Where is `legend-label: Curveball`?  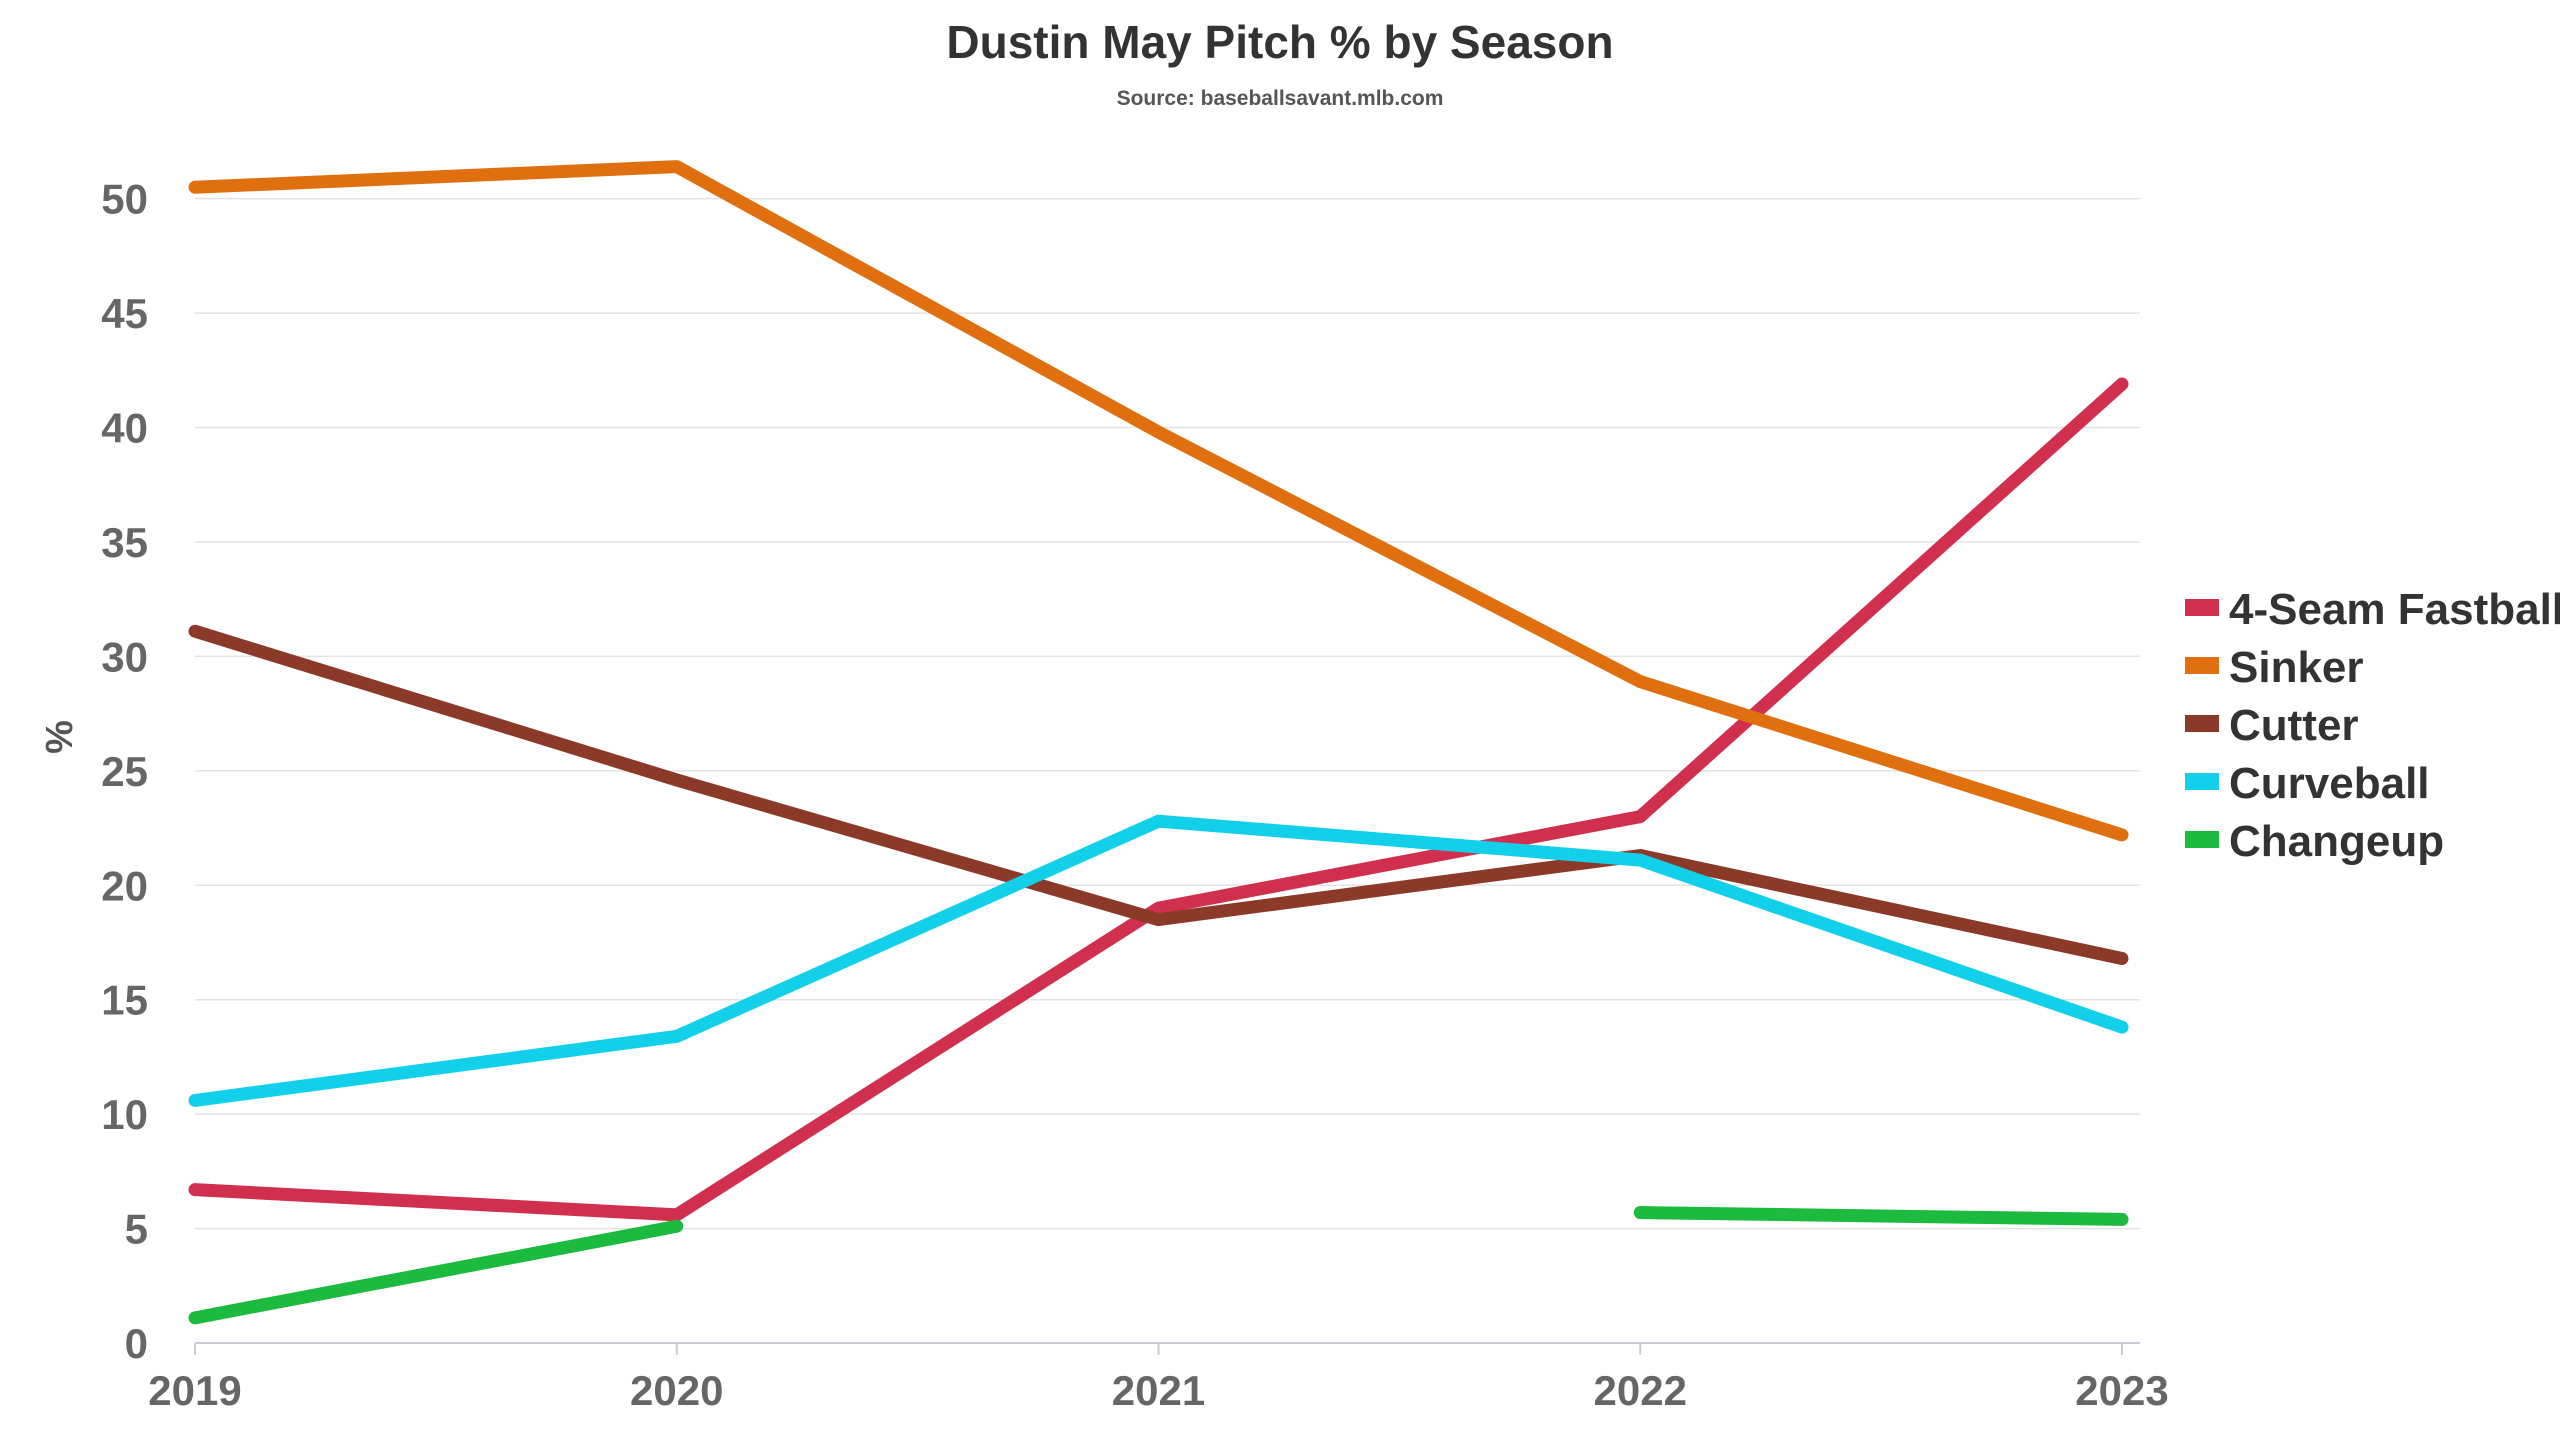 legend-label: Curveball is located at coordinates (2329, 783).